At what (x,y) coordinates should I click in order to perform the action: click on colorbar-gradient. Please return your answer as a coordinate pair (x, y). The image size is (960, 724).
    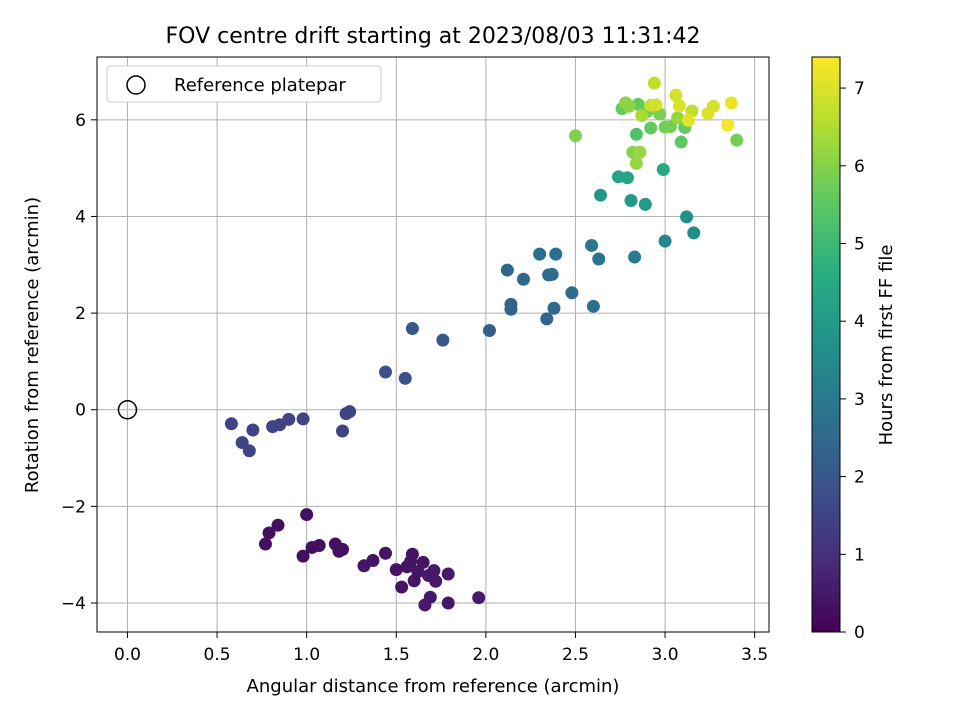
    Looking at the image, I should click on (826, 344).